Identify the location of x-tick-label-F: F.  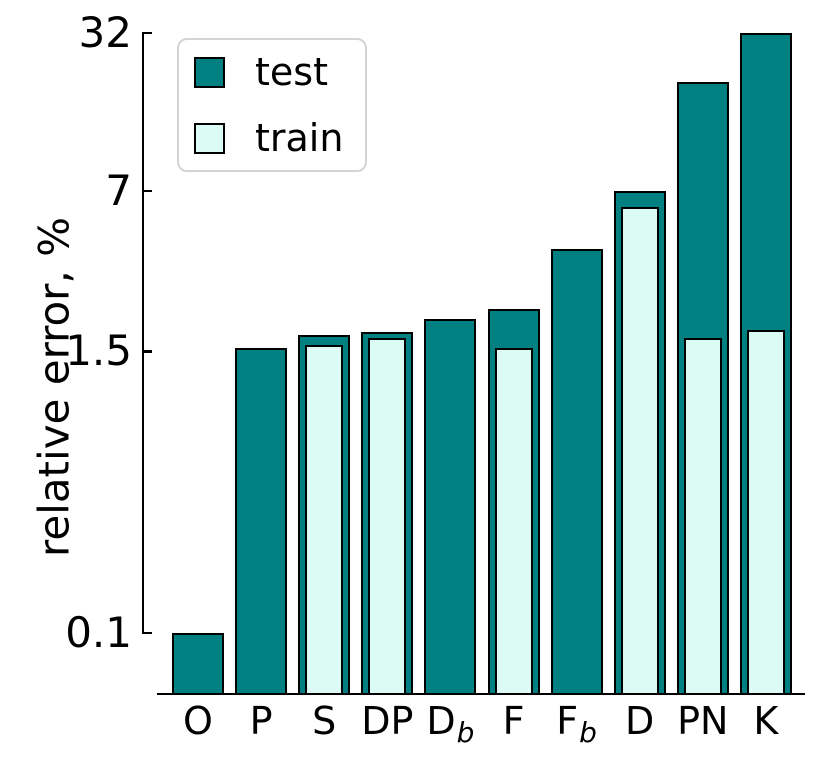
(513, 721).